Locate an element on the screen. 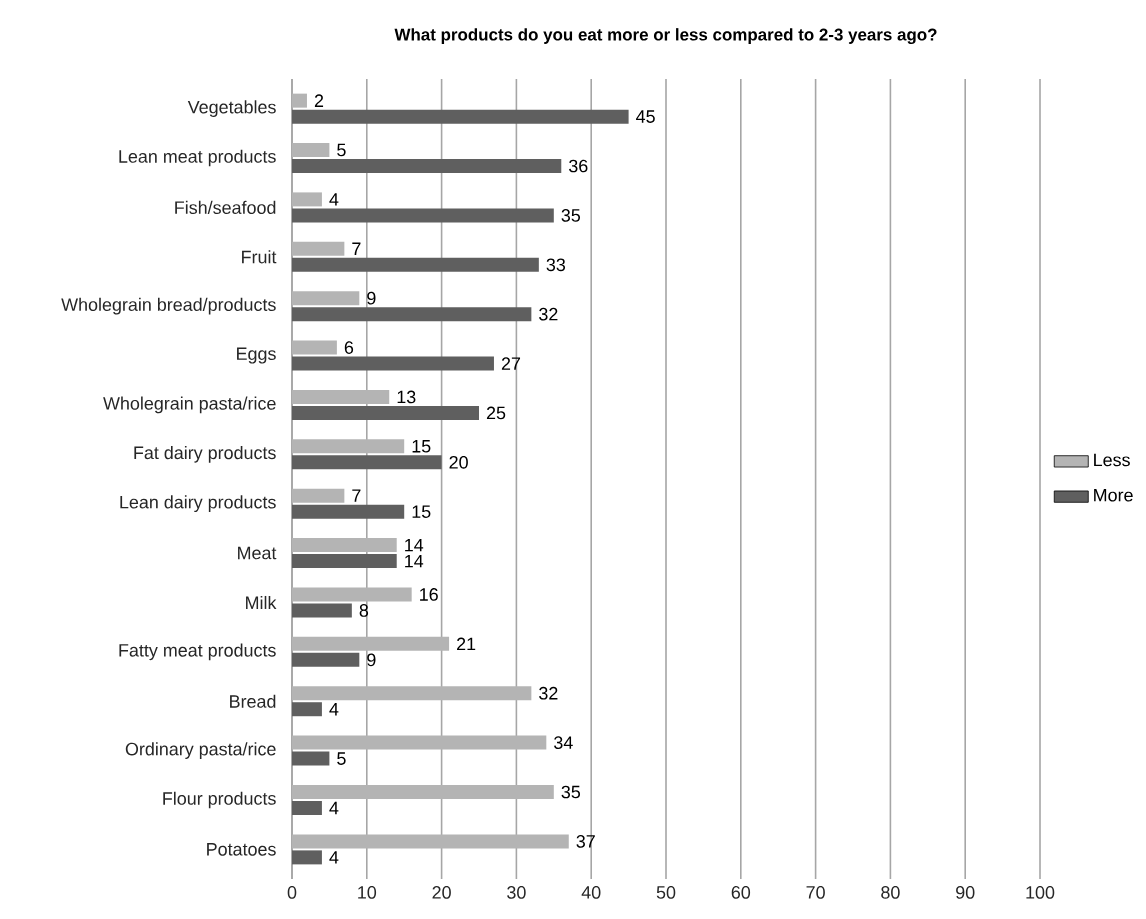 Image resolution: width=1146 pixels, height=919 pixels. y-tick-label: Fruit is located at coordinates (259, 257).